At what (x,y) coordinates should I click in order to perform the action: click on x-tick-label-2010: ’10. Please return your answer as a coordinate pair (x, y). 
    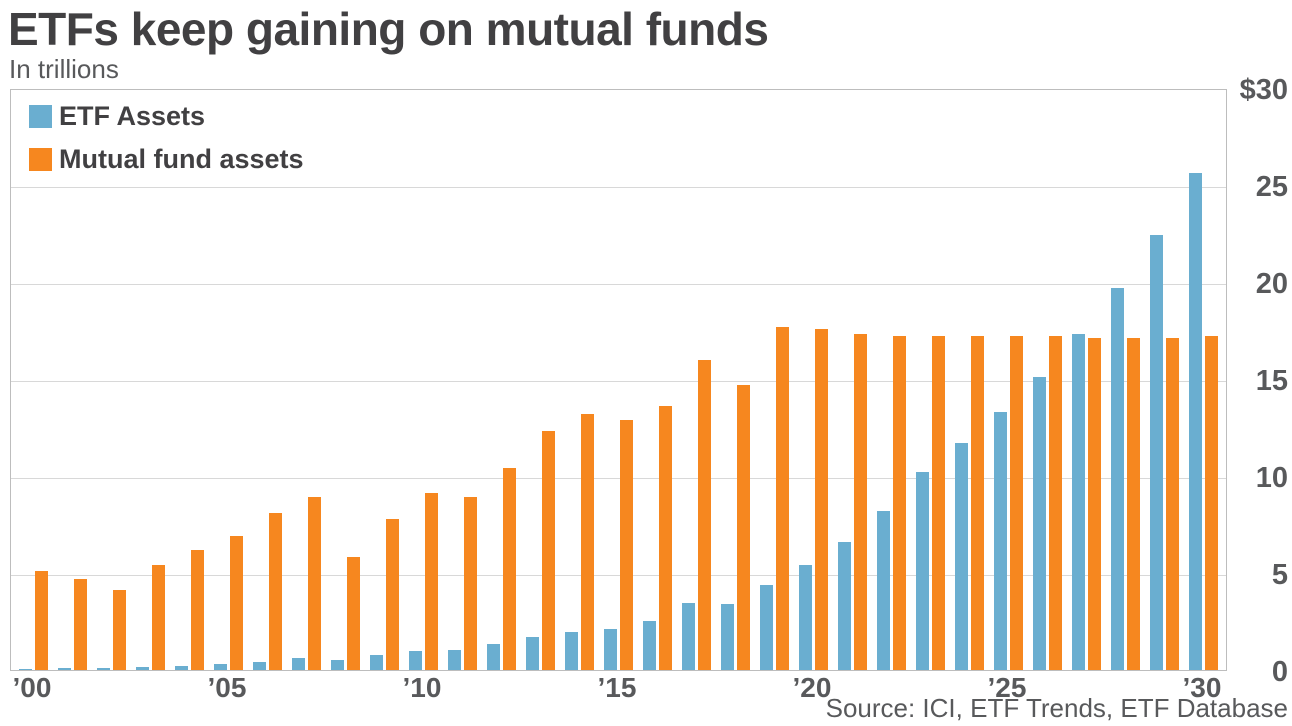
    Looking at the image, I should click on (422, 687).